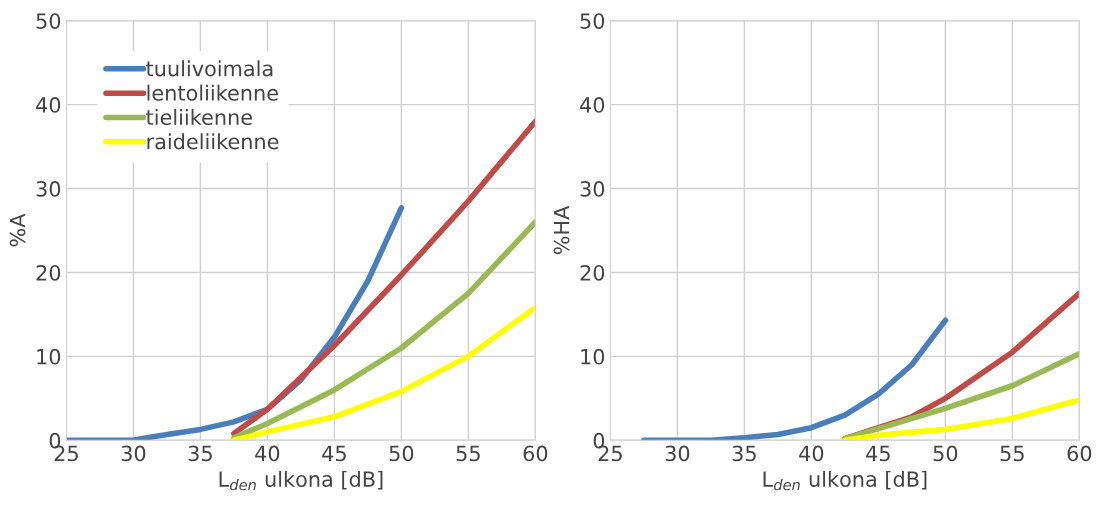 This screenshot has height=518, width=1107. Describe the element at coordinates (561, 230) in the screenshot. I see `y-axis-title: %HA` at that location.